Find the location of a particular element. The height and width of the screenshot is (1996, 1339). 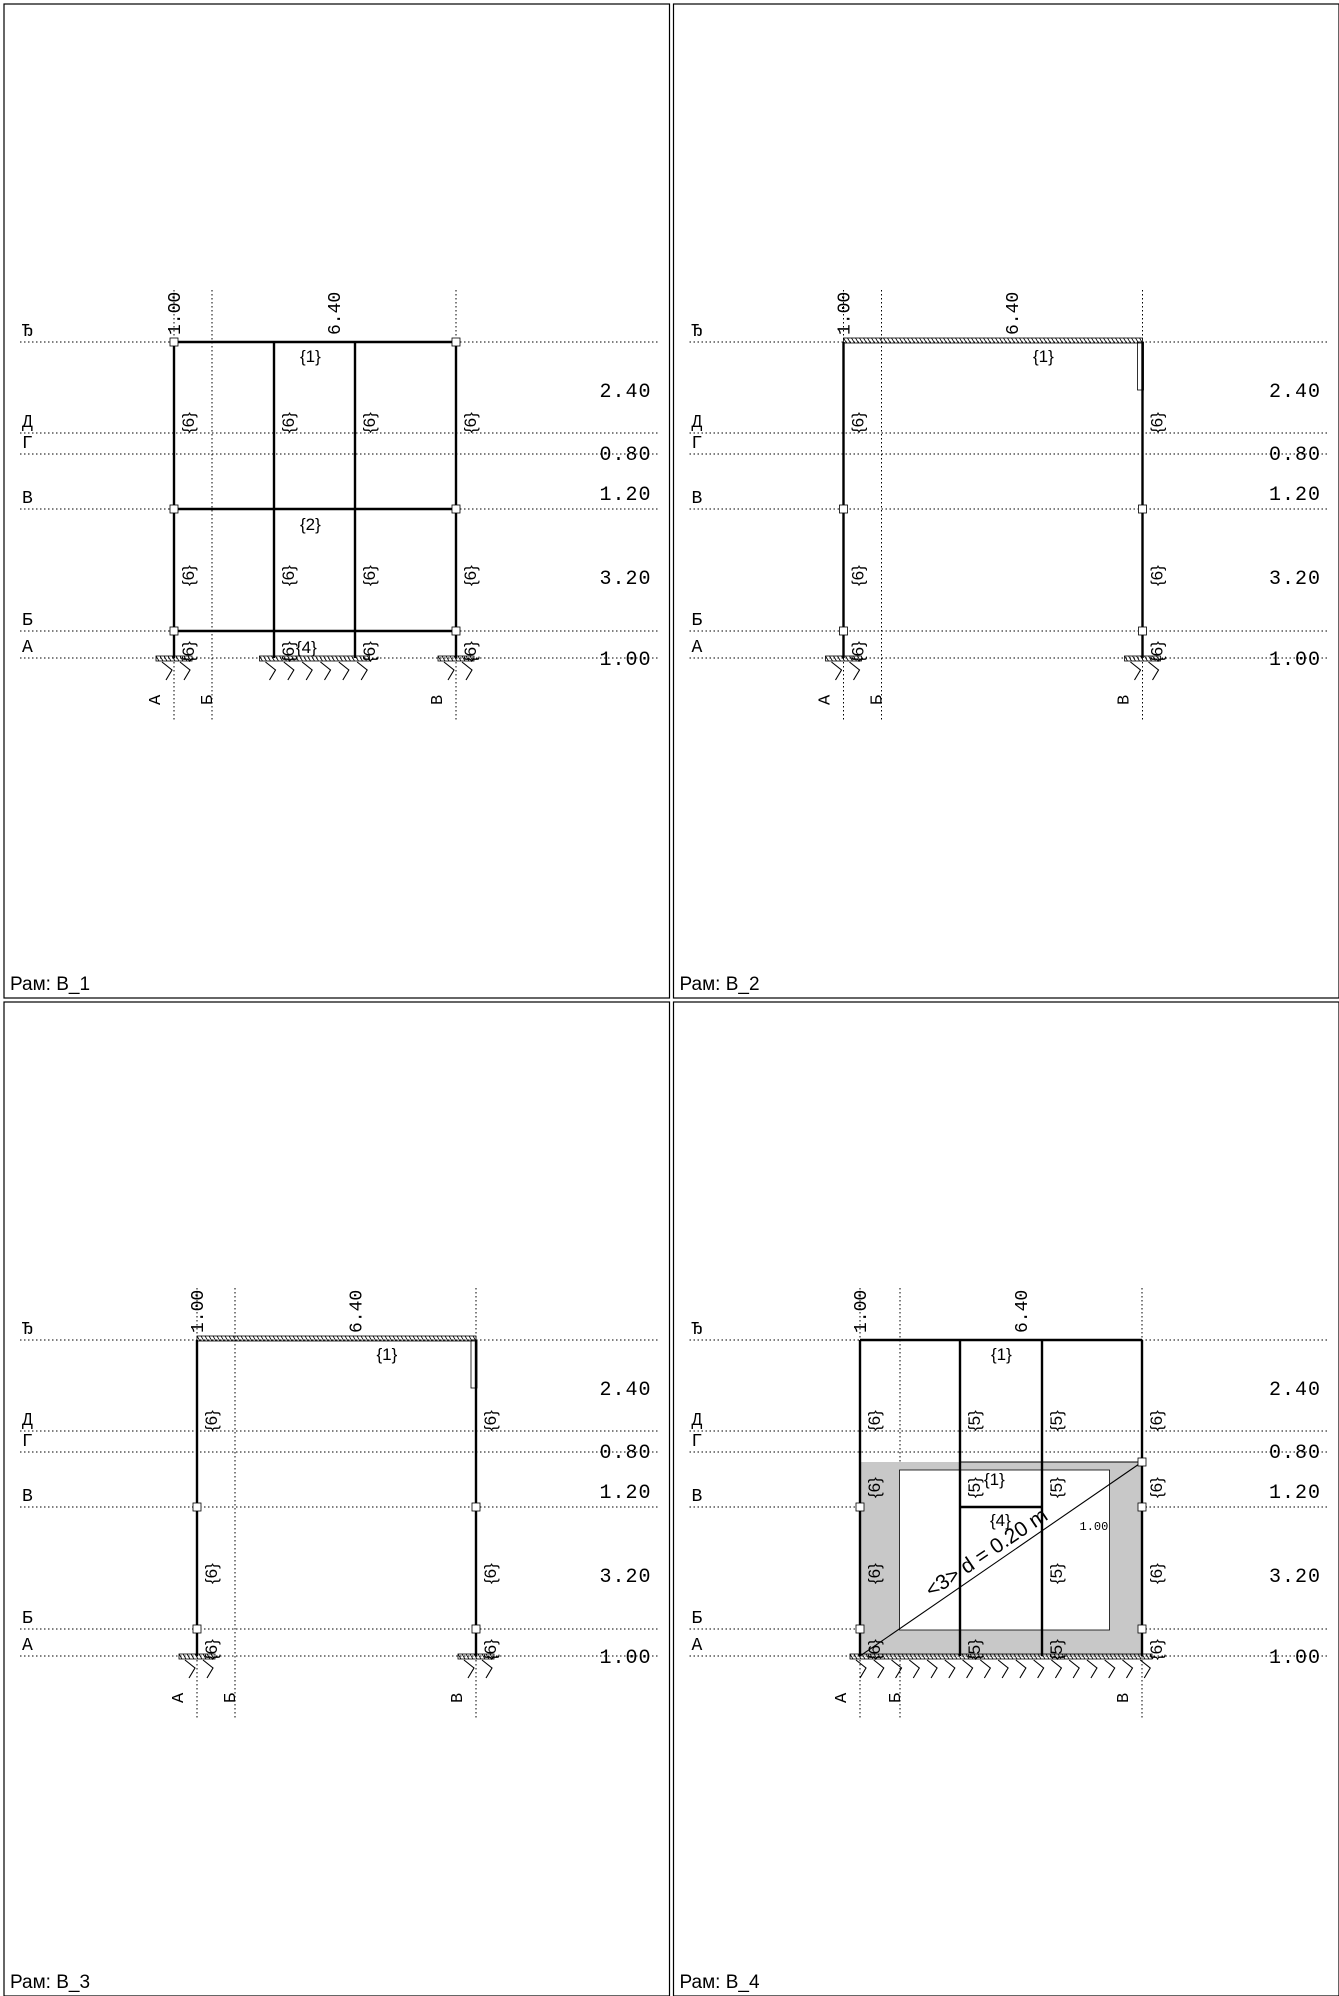

panel-title: Рам: В_1 is located at coordinates (50, 984).